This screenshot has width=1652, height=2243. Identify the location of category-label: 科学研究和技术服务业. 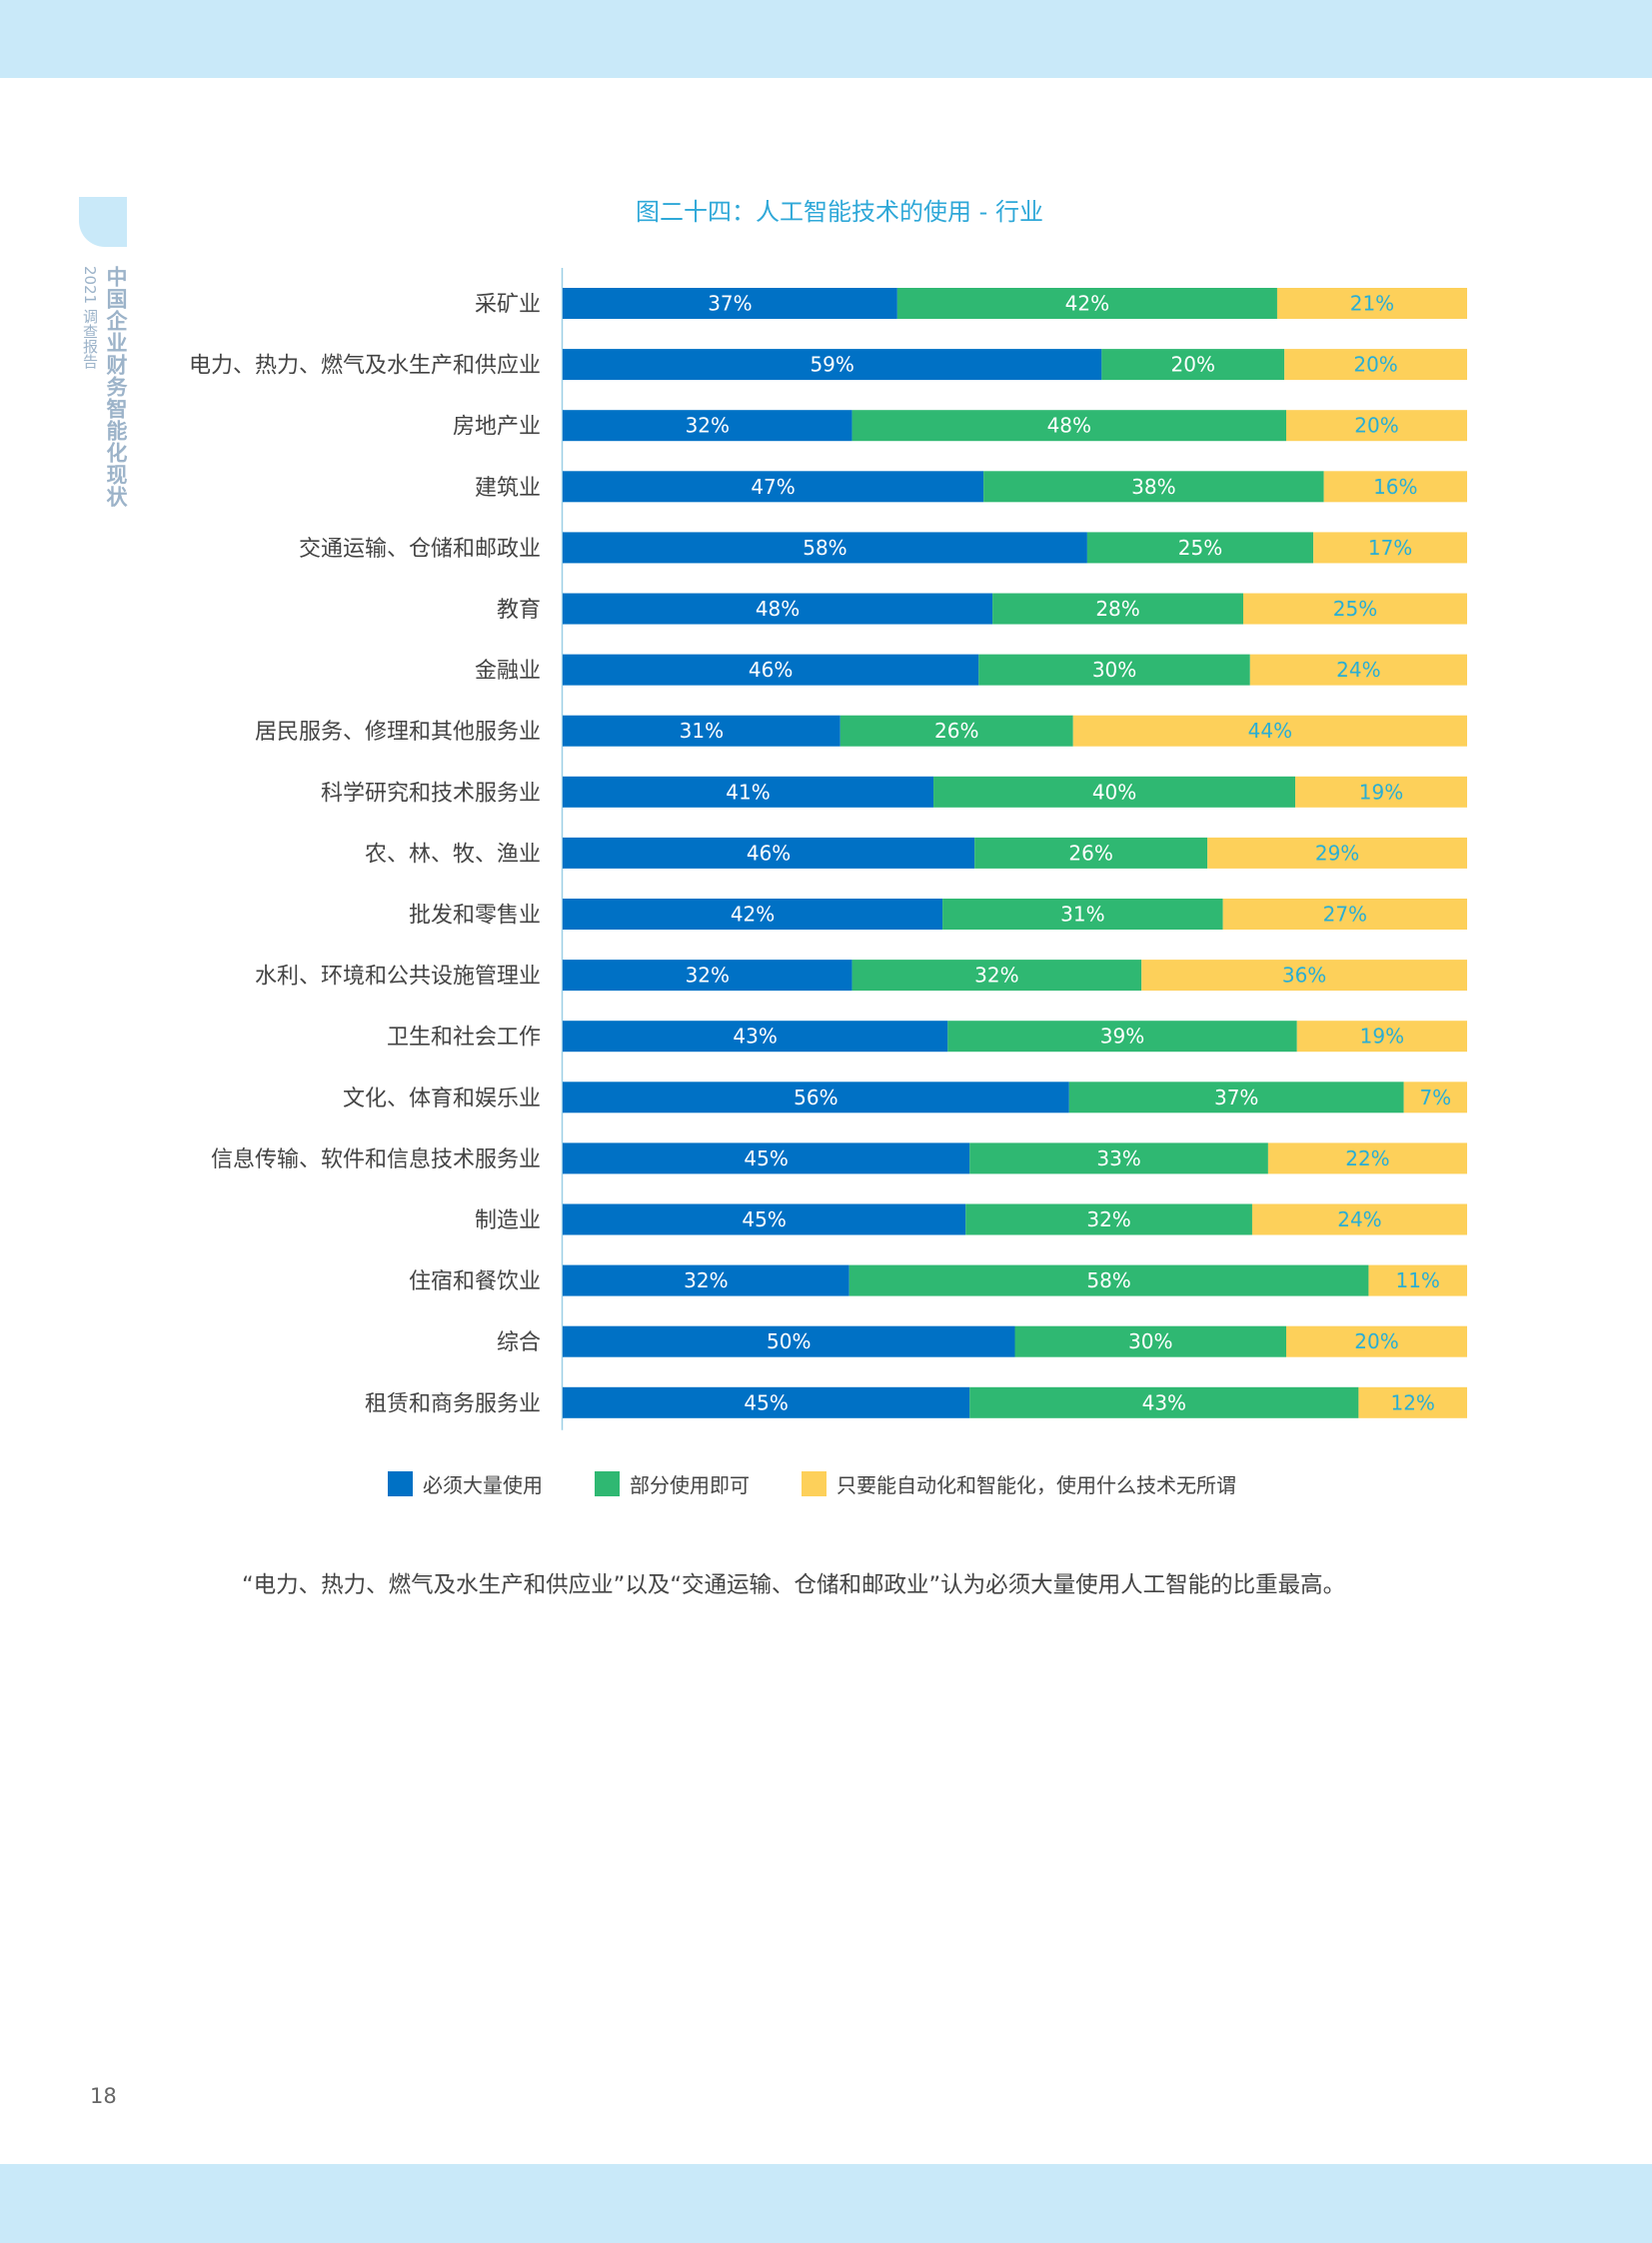
(431, 793).